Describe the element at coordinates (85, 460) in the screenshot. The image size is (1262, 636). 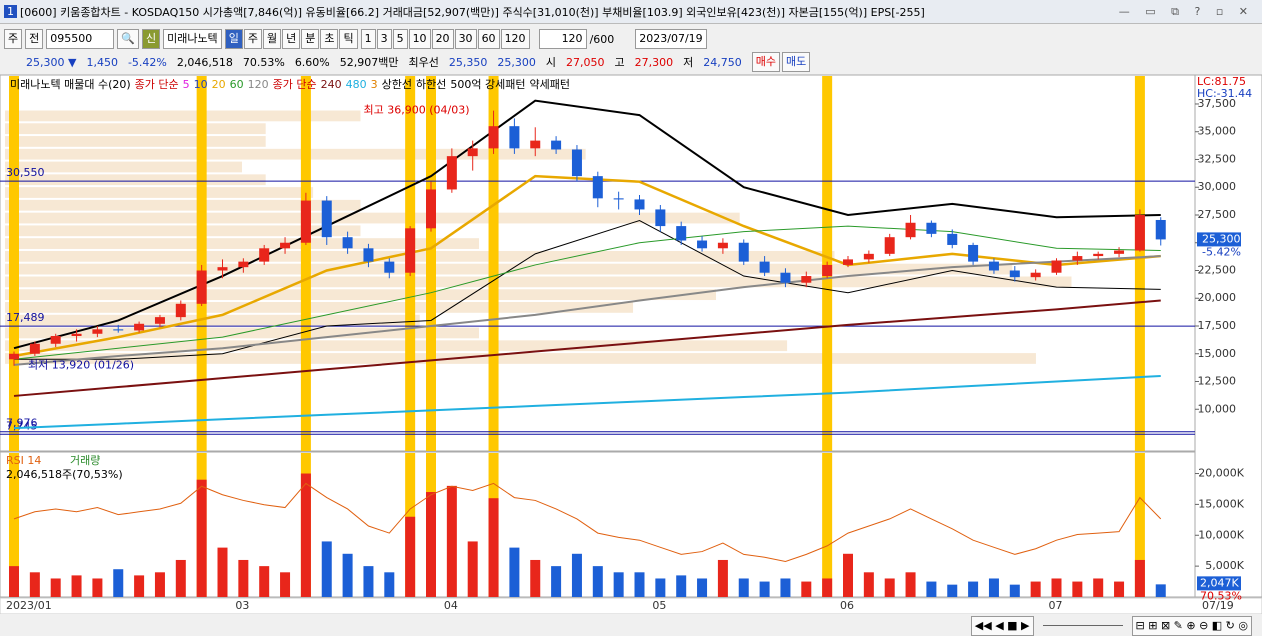
I see `volume-title: 거래량` at that location.